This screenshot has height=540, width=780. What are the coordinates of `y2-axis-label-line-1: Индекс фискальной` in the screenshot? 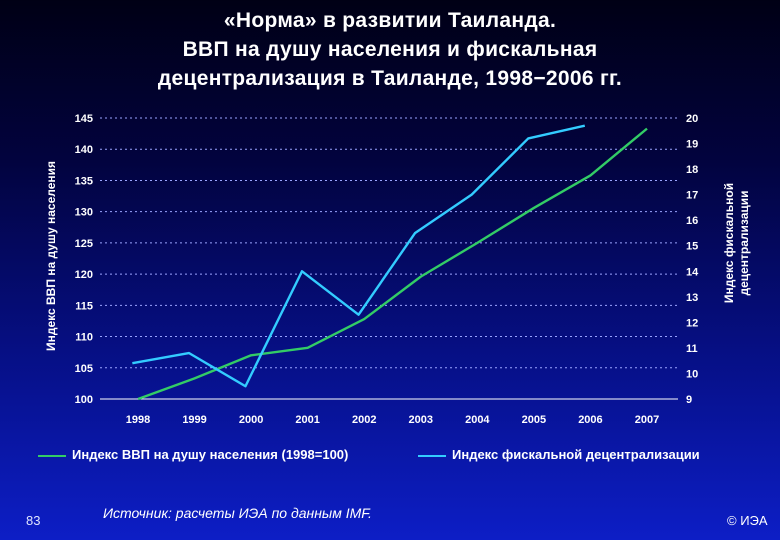 It's located at (729, 243).